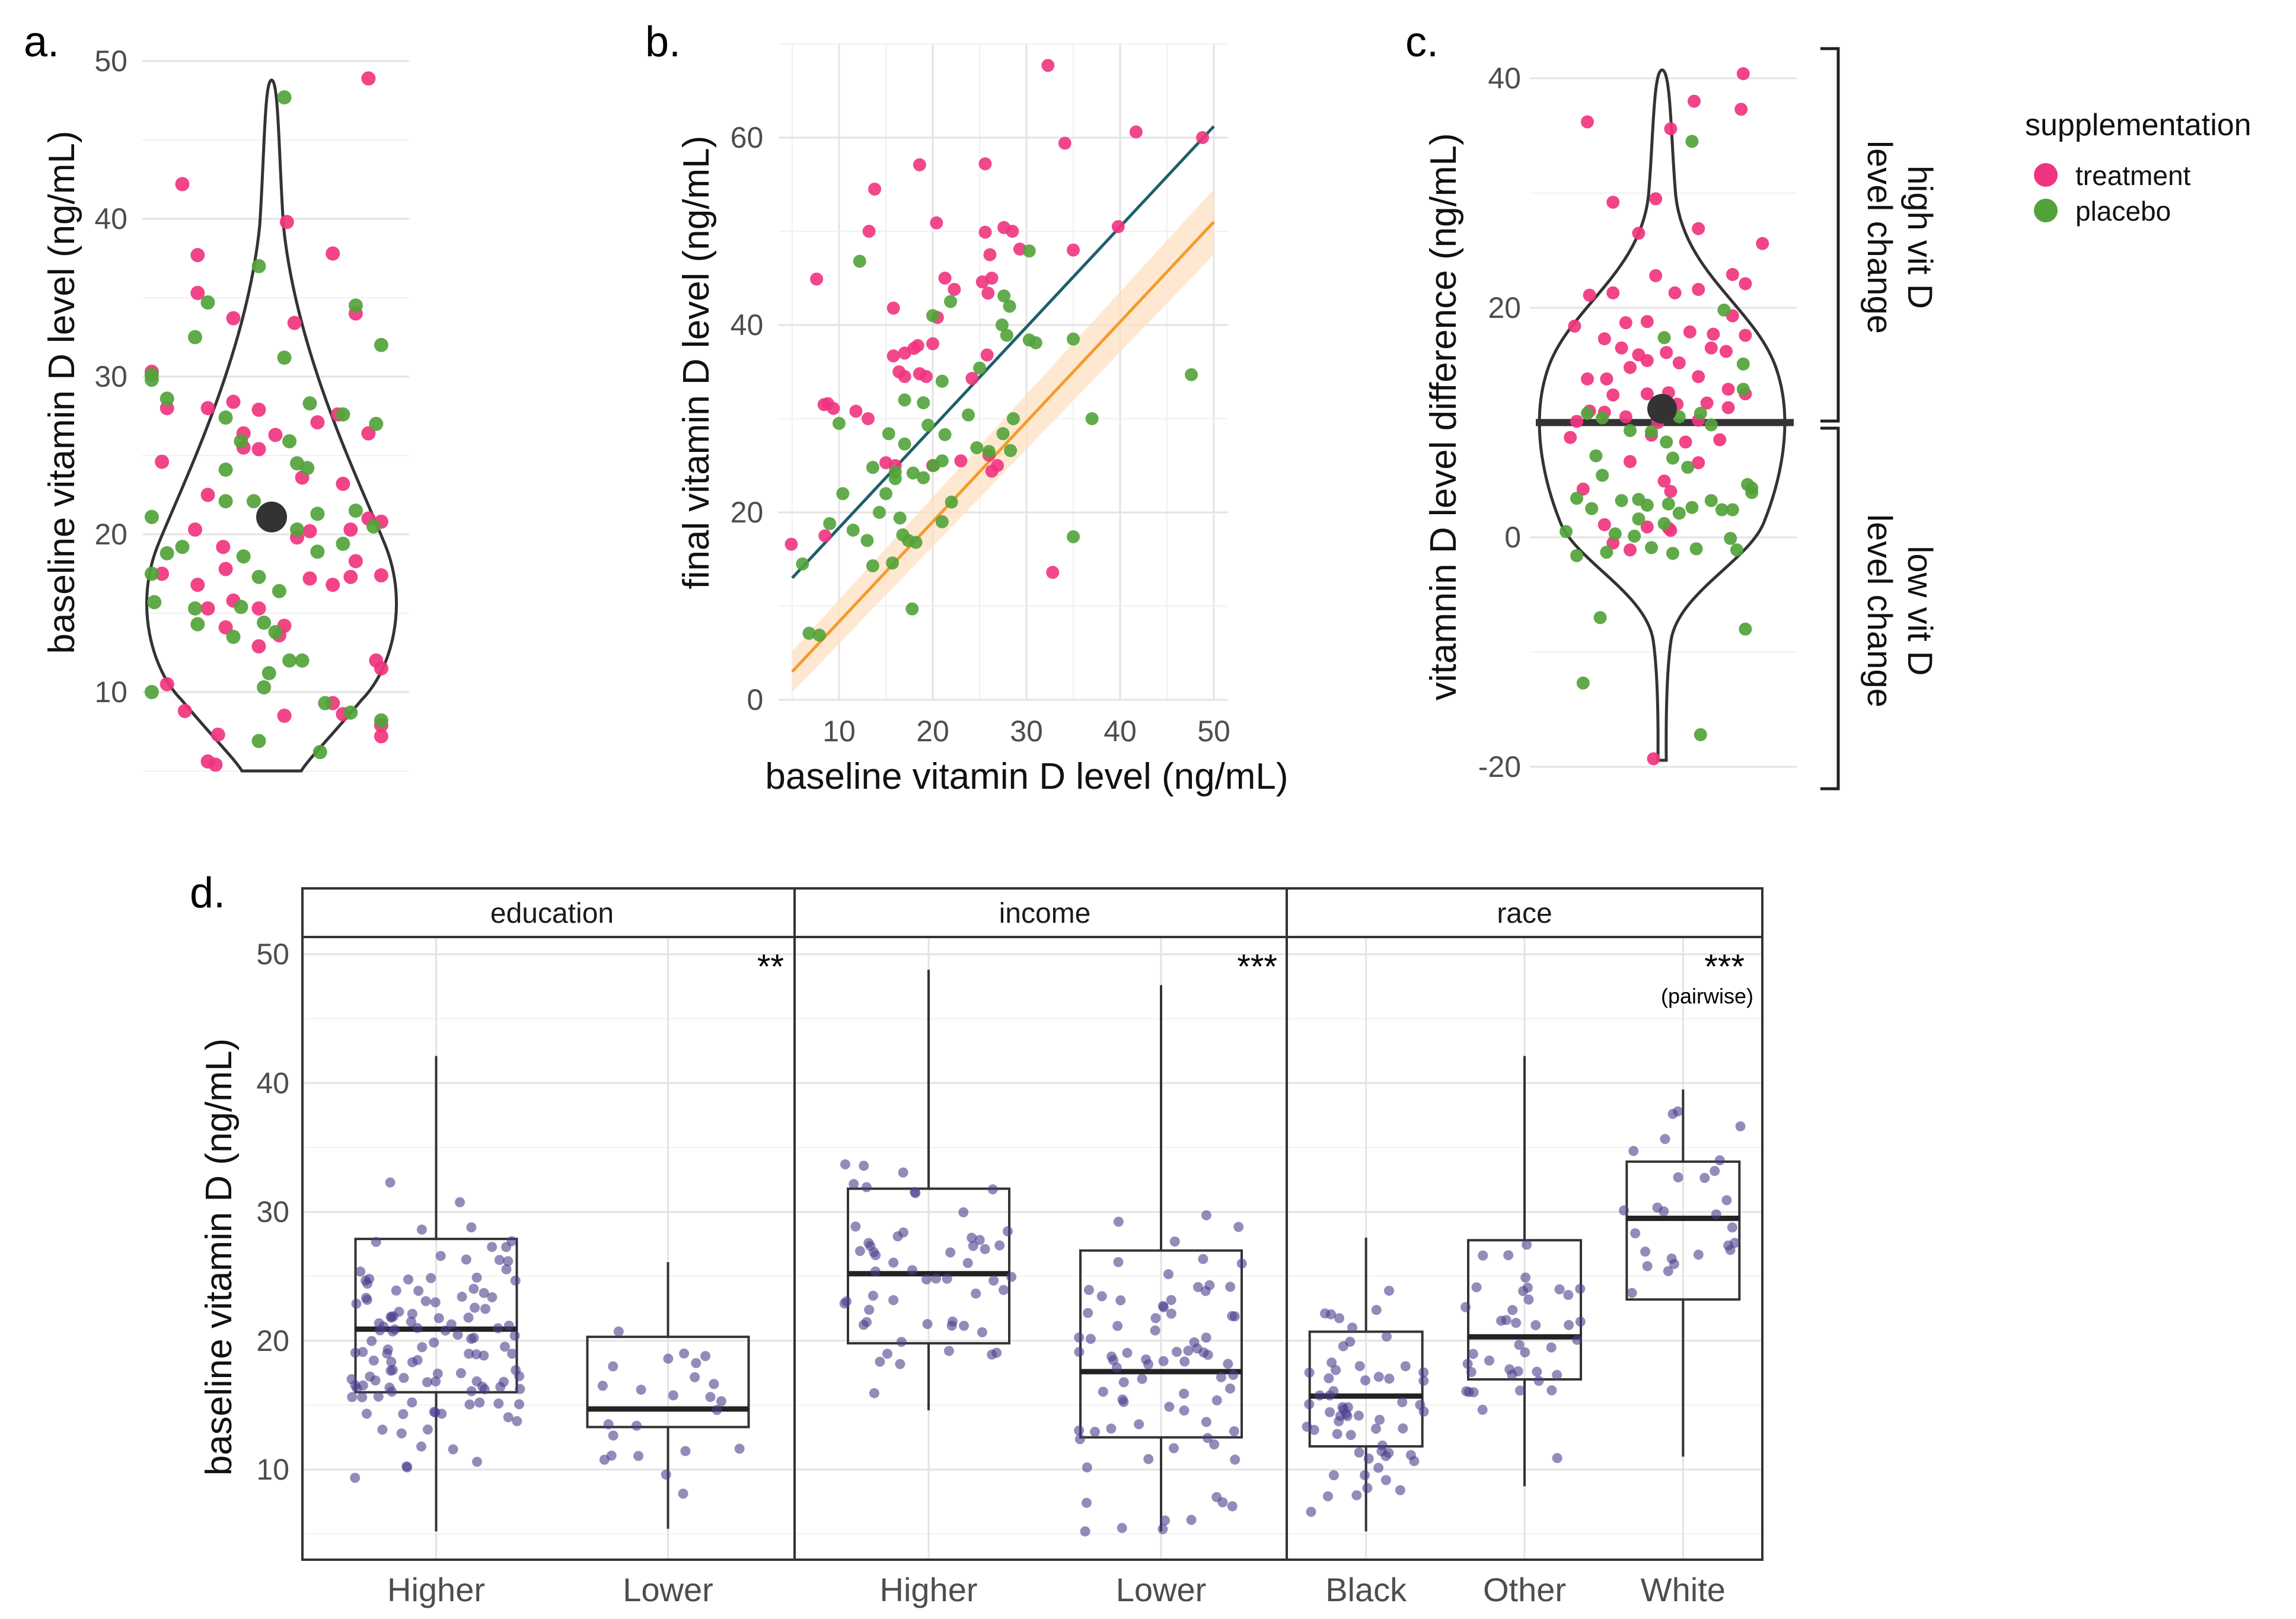 This screenshot has width=2296, height=1619. I want to click on facet-panel-education, so click(552, 1248).